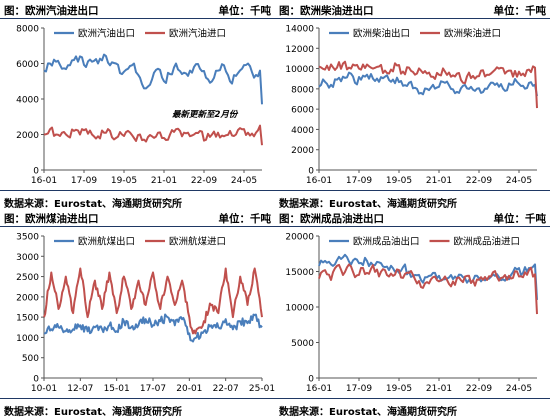  What do you see at coordinates (412, 217) in the screenshot?
I see `panel-header: 图：欧洲成品油进出口 单位：千吨` at bounding box center [412, 217].